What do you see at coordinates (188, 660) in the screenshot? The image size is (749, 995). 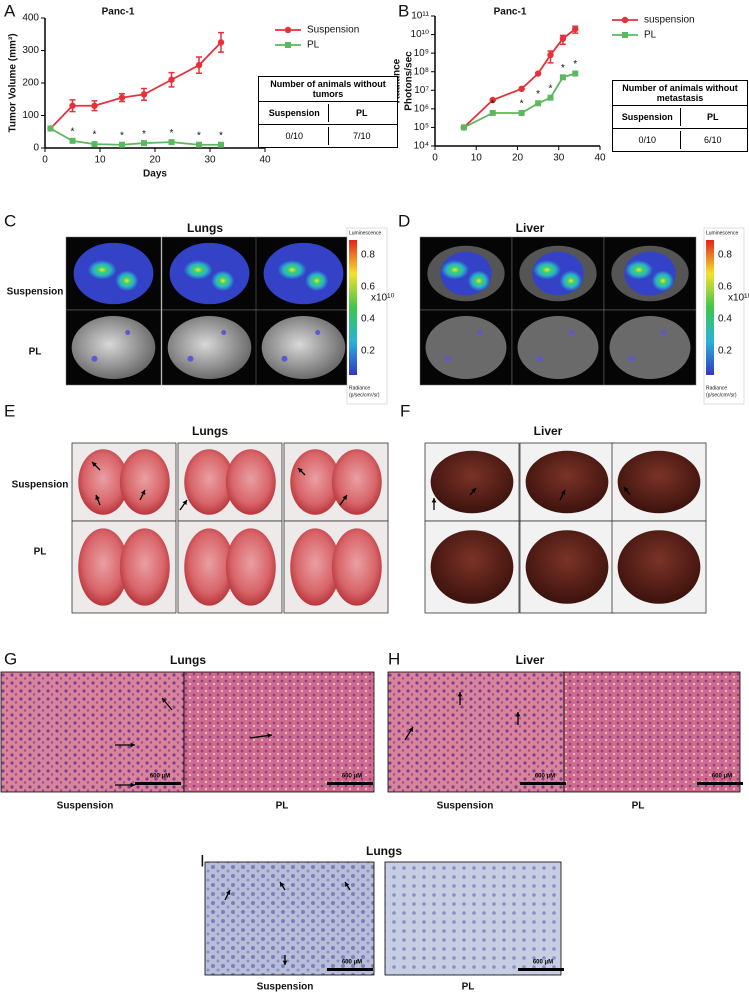 I see `panel-title: Lungs` at bounding box center [188, 660].